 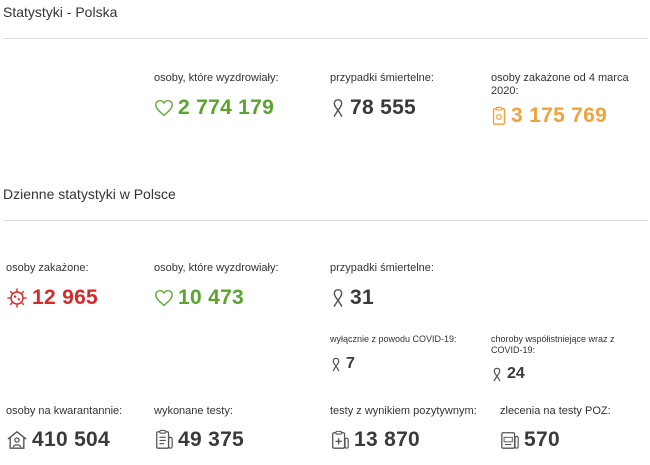 I want to click on summary-infected-value: 3 175 769, so click(x=559, y=115).